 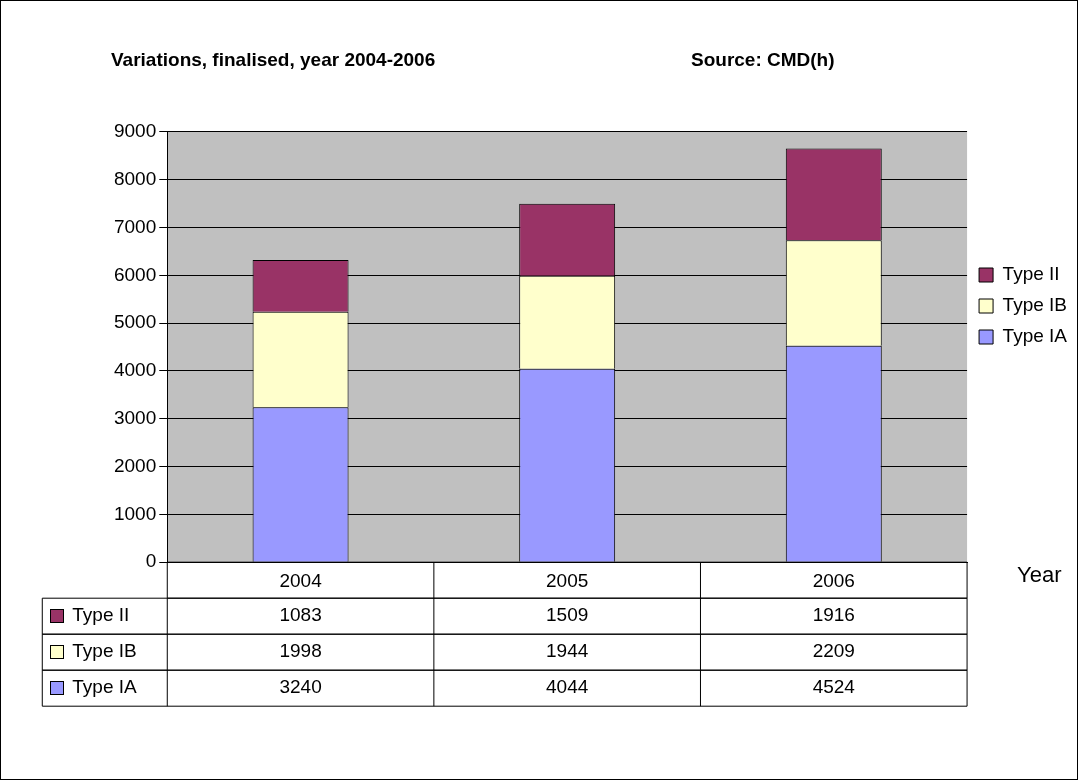 What do you see at coordinates (135, 274) in the screenshot?
I see `y-tick-label: 6000` at bounding box center [135, 274].